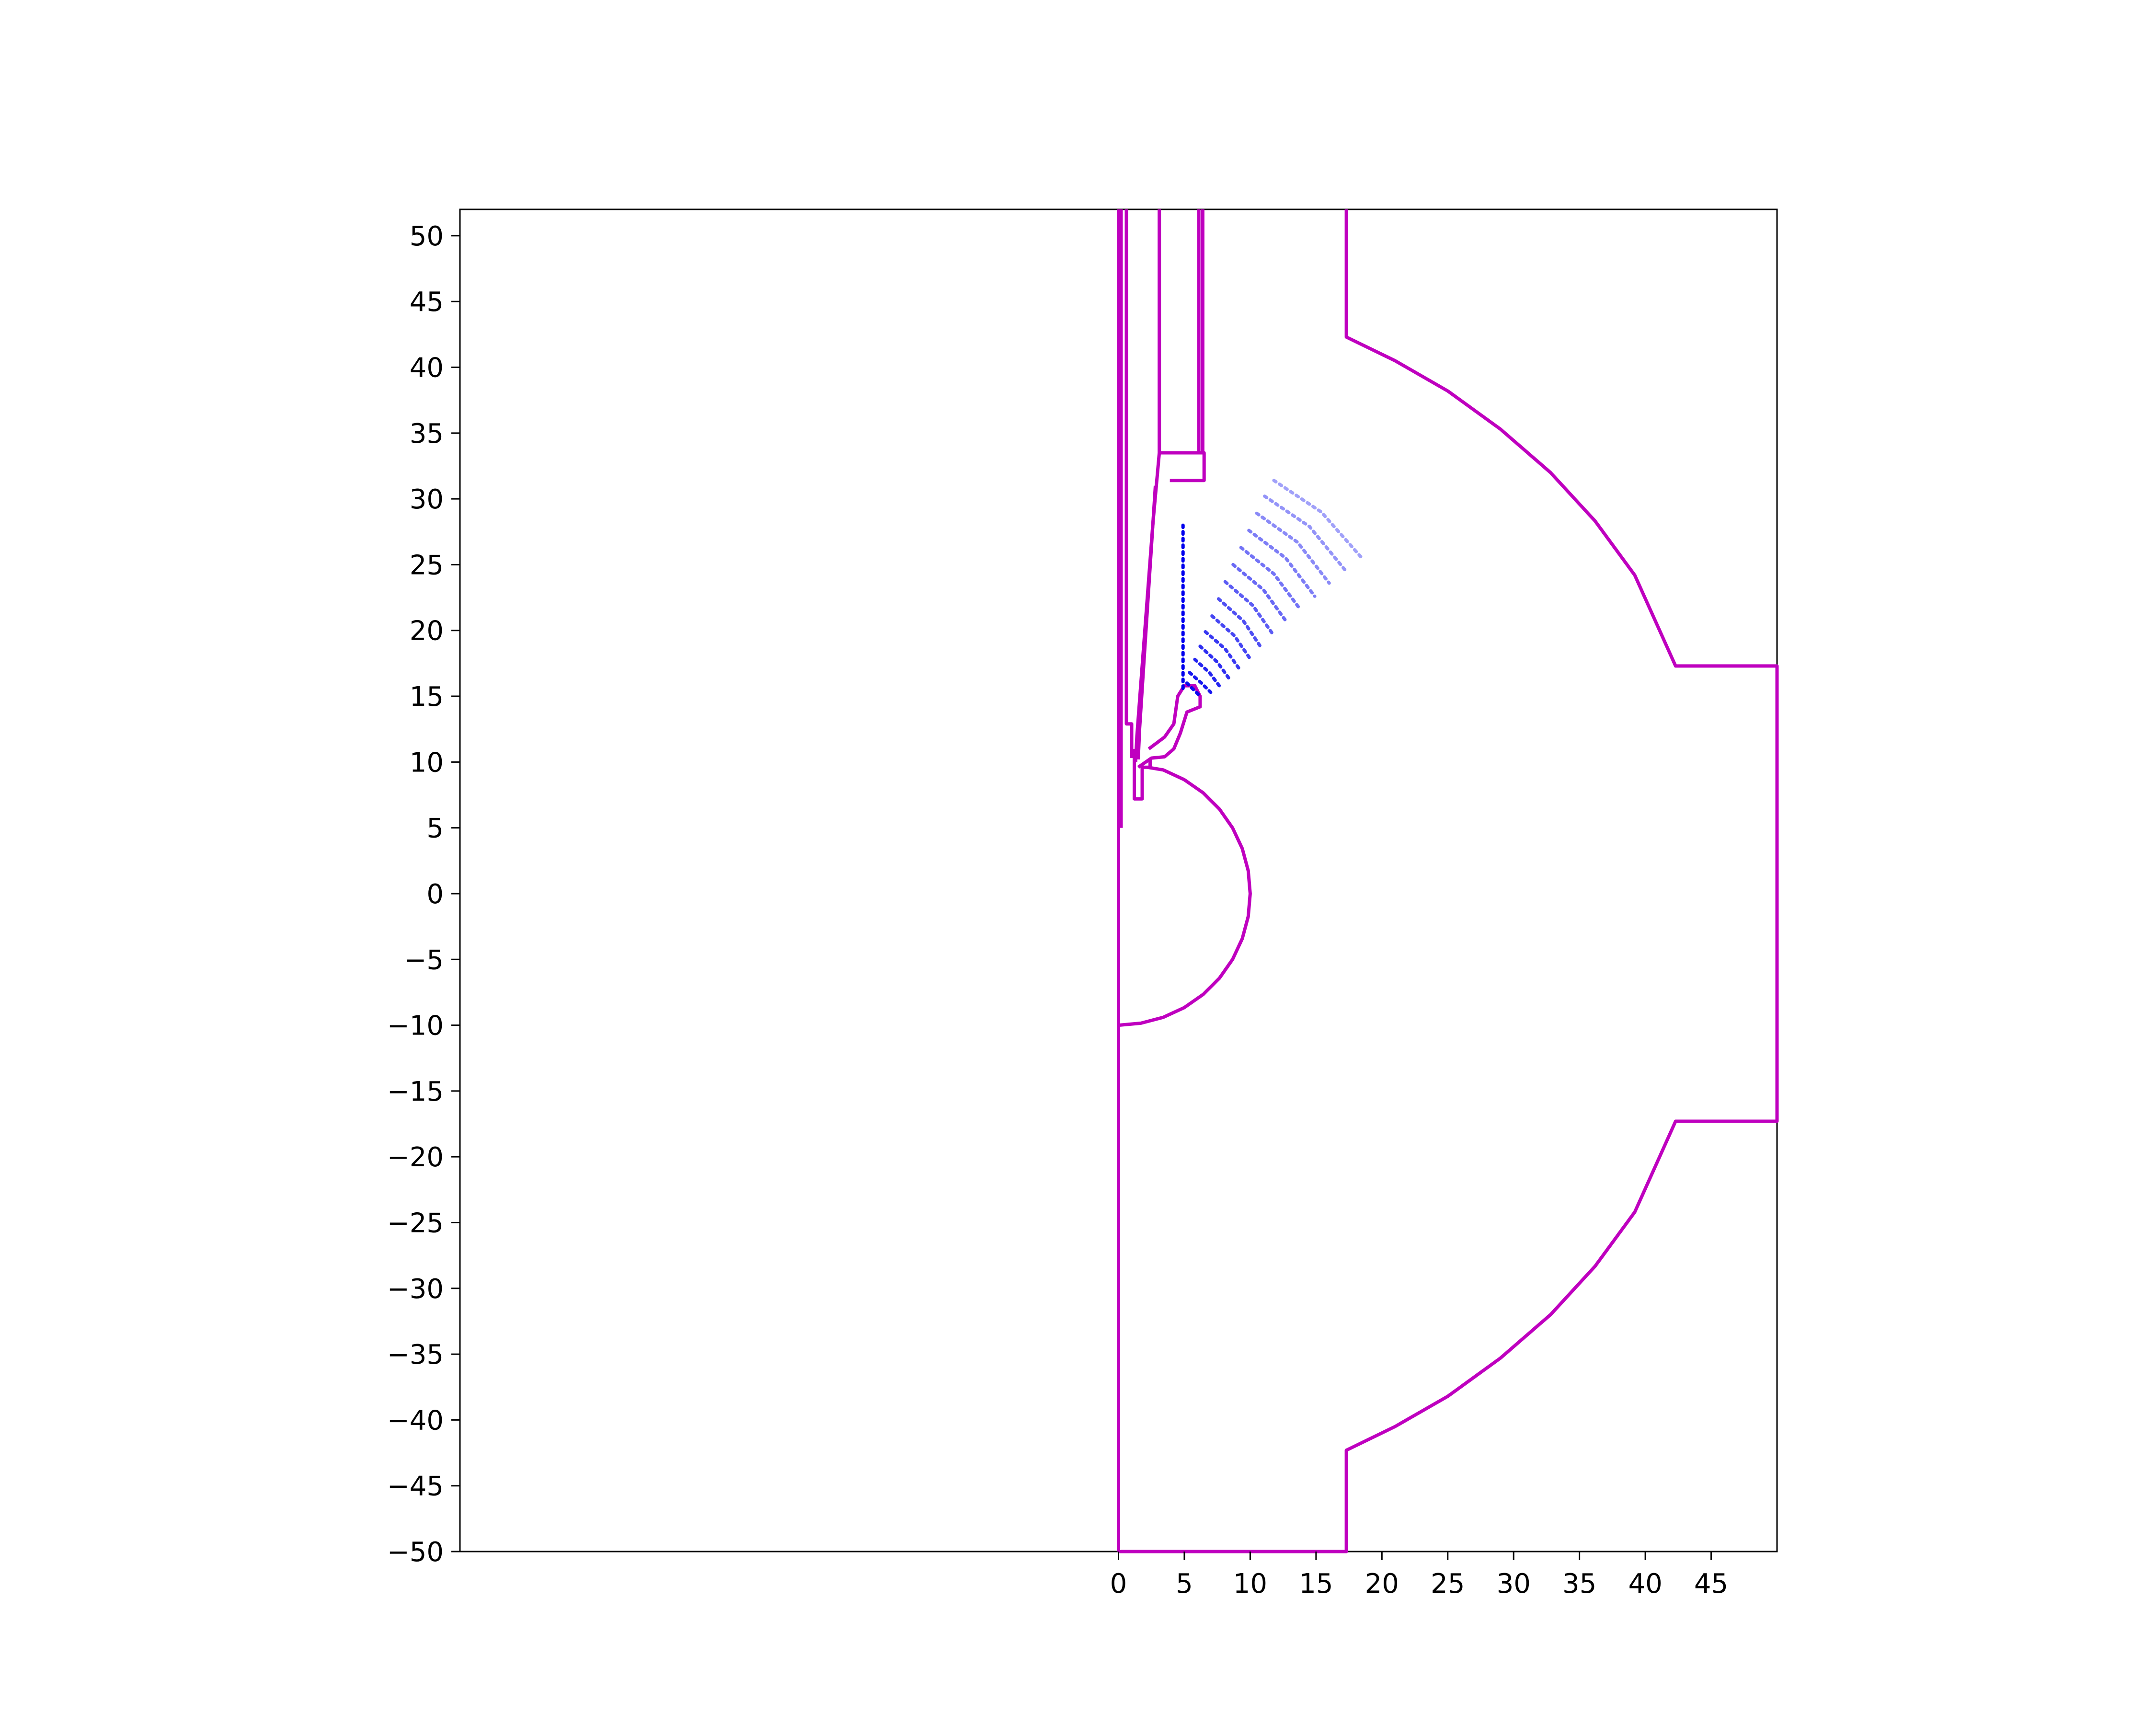  I want to click on y-tick-label: −10, so click(415, 1026).